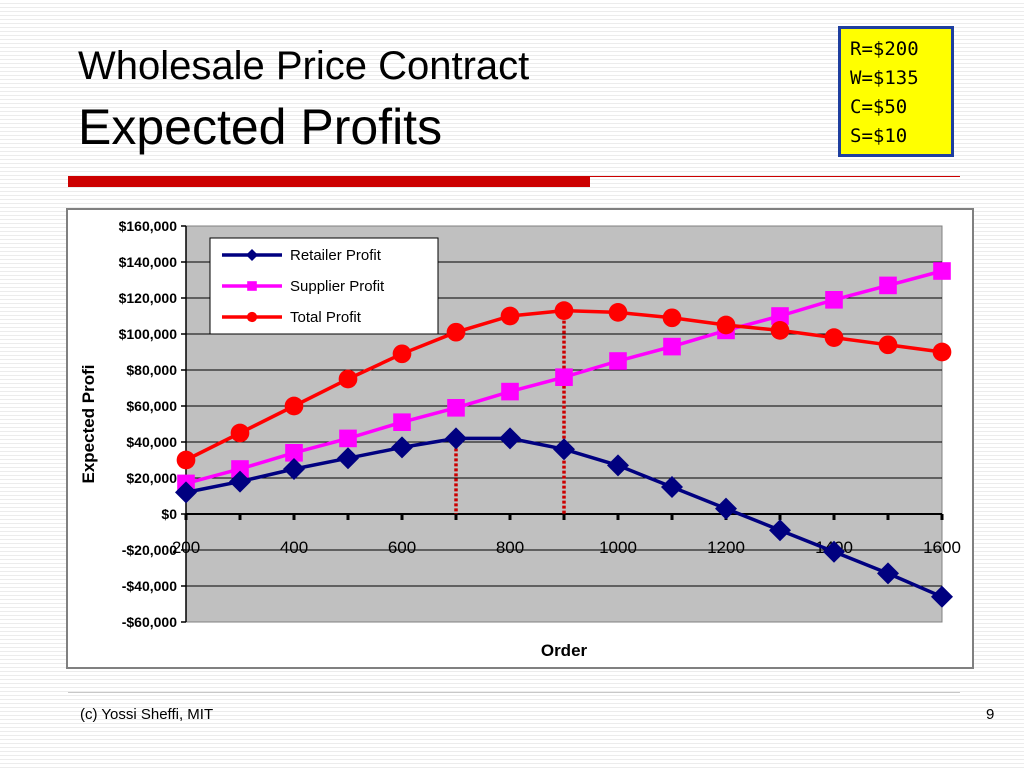 The image size is (1024, 768). Describe the element at coordinates (337, 286) in the screenshot. I see `legend-label: Supplier Profit` at that location.